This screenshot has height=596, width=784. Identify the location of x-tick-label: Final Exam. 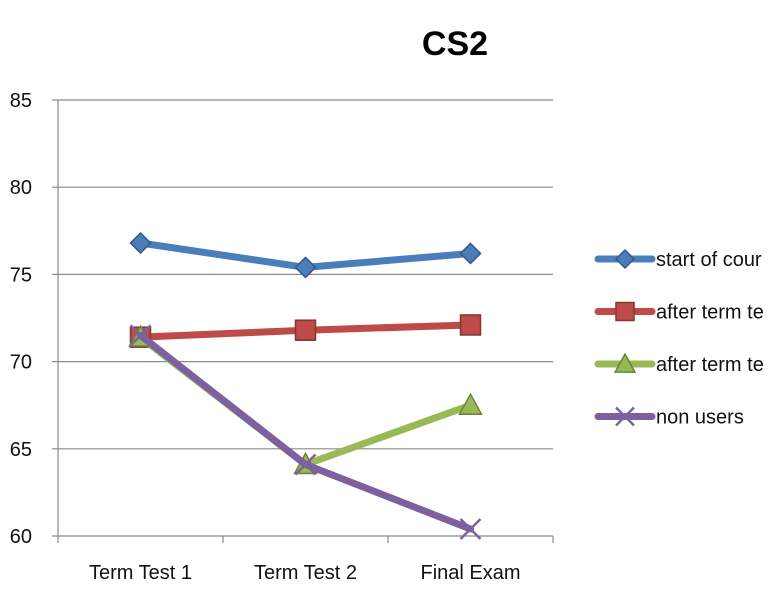
(470, 573).